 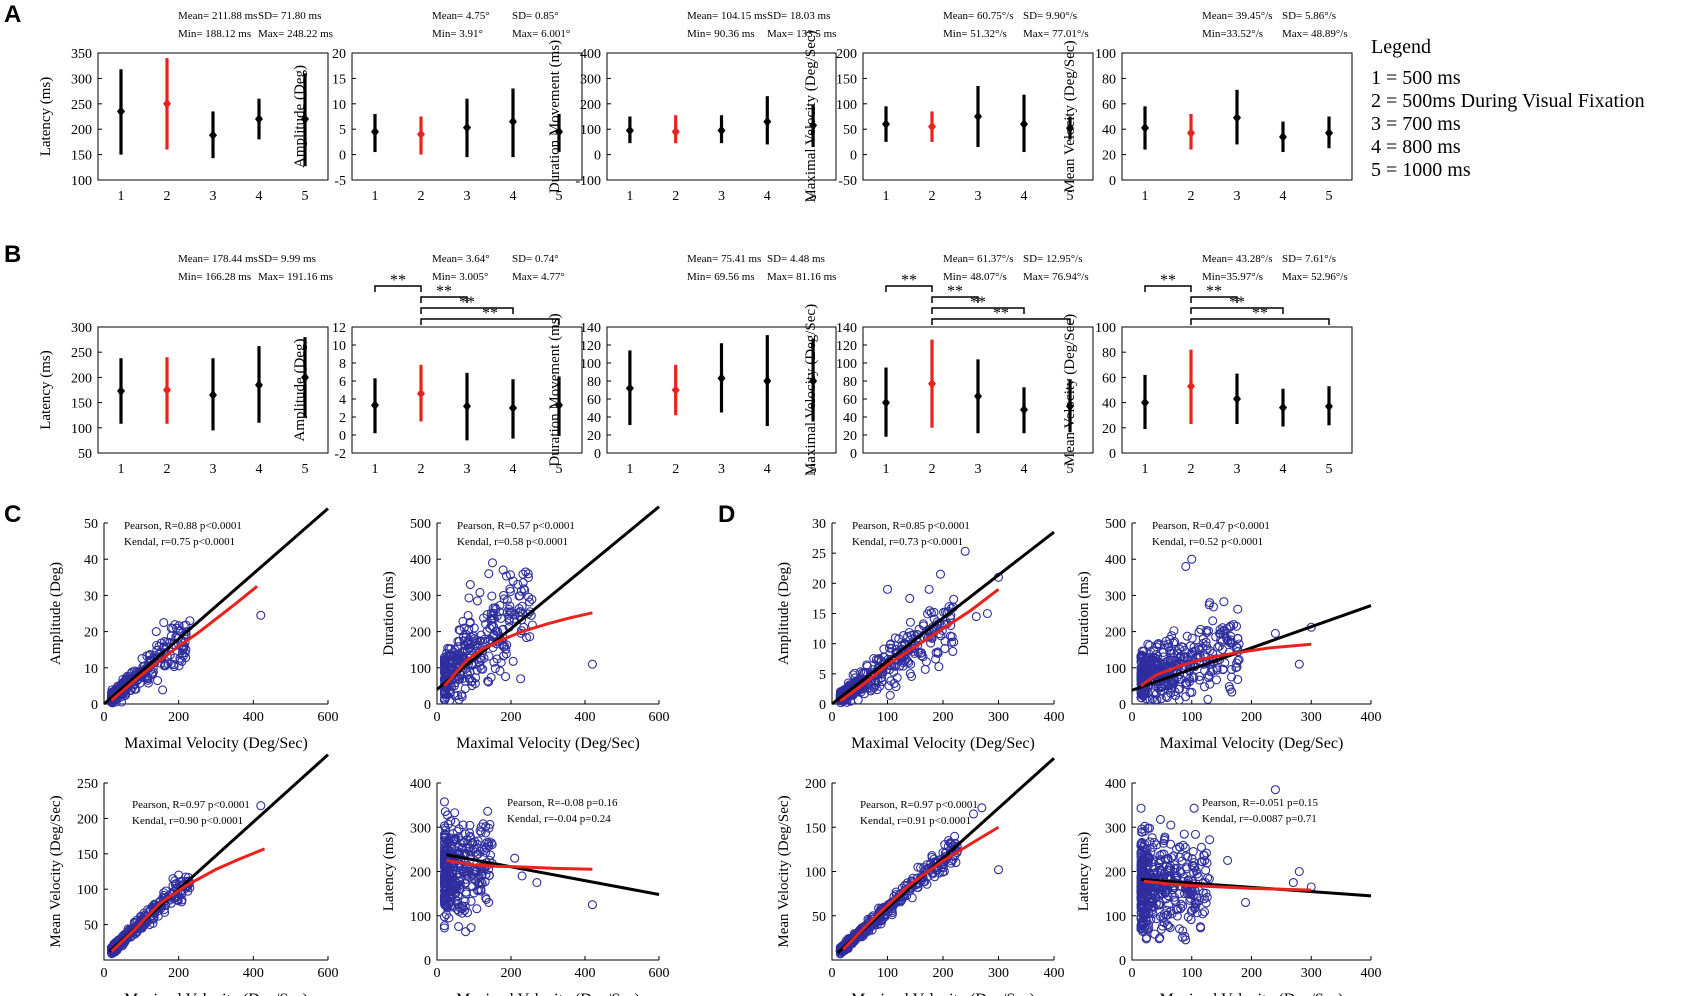 I want to click on y-tick-label: 300, so click(x=420, y=828).